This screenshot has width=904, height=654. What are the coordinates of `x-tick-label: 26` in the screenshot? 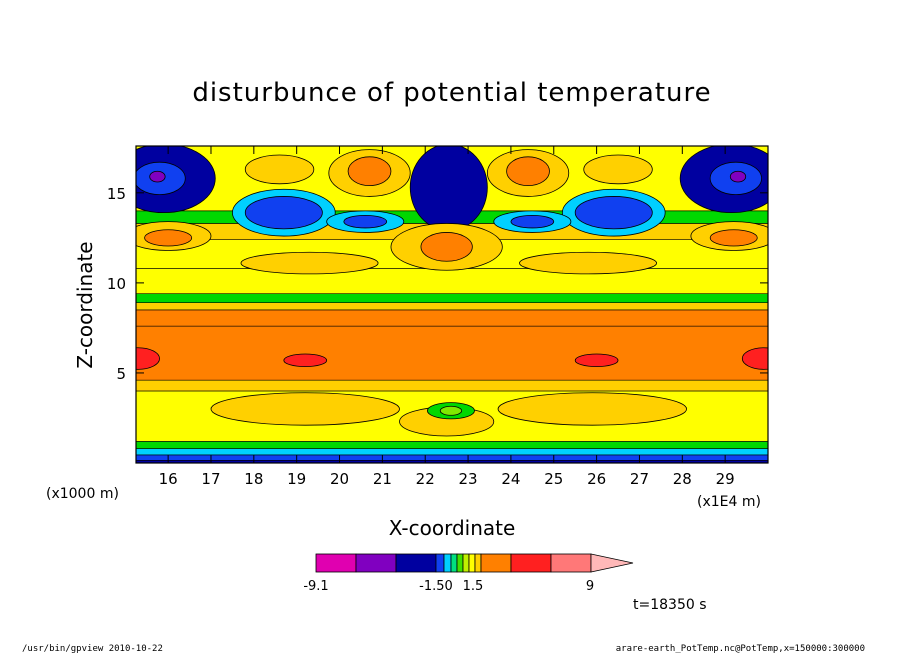 It's located at (596, 479).